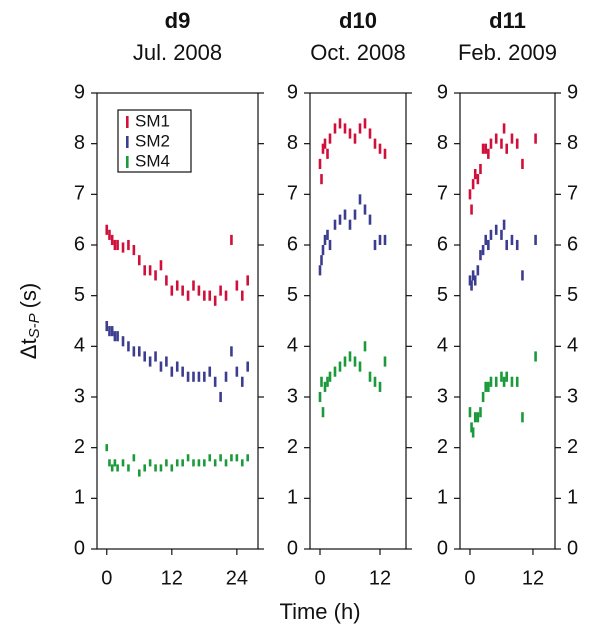 This screenshot has height=633, width=590. I want to click on x-tick-label: 0, so click(319, 578).